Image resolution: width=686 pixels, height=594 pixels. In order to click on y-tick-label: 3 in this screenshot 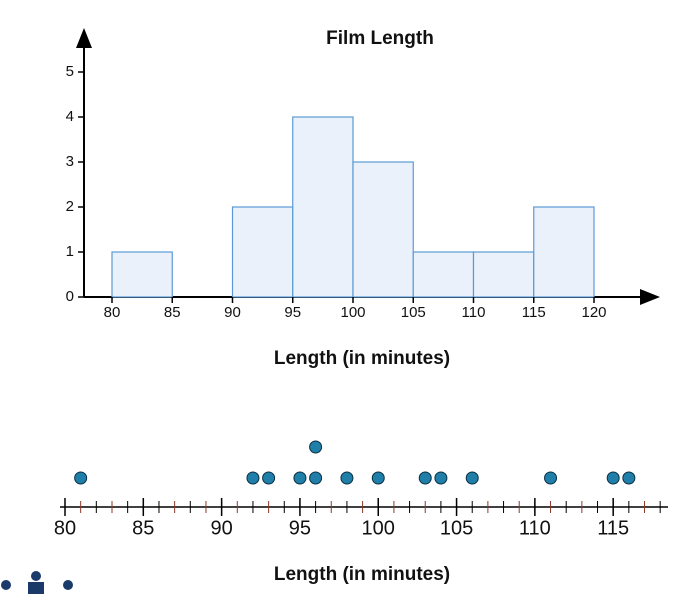, I will do `click(70, 161)`.